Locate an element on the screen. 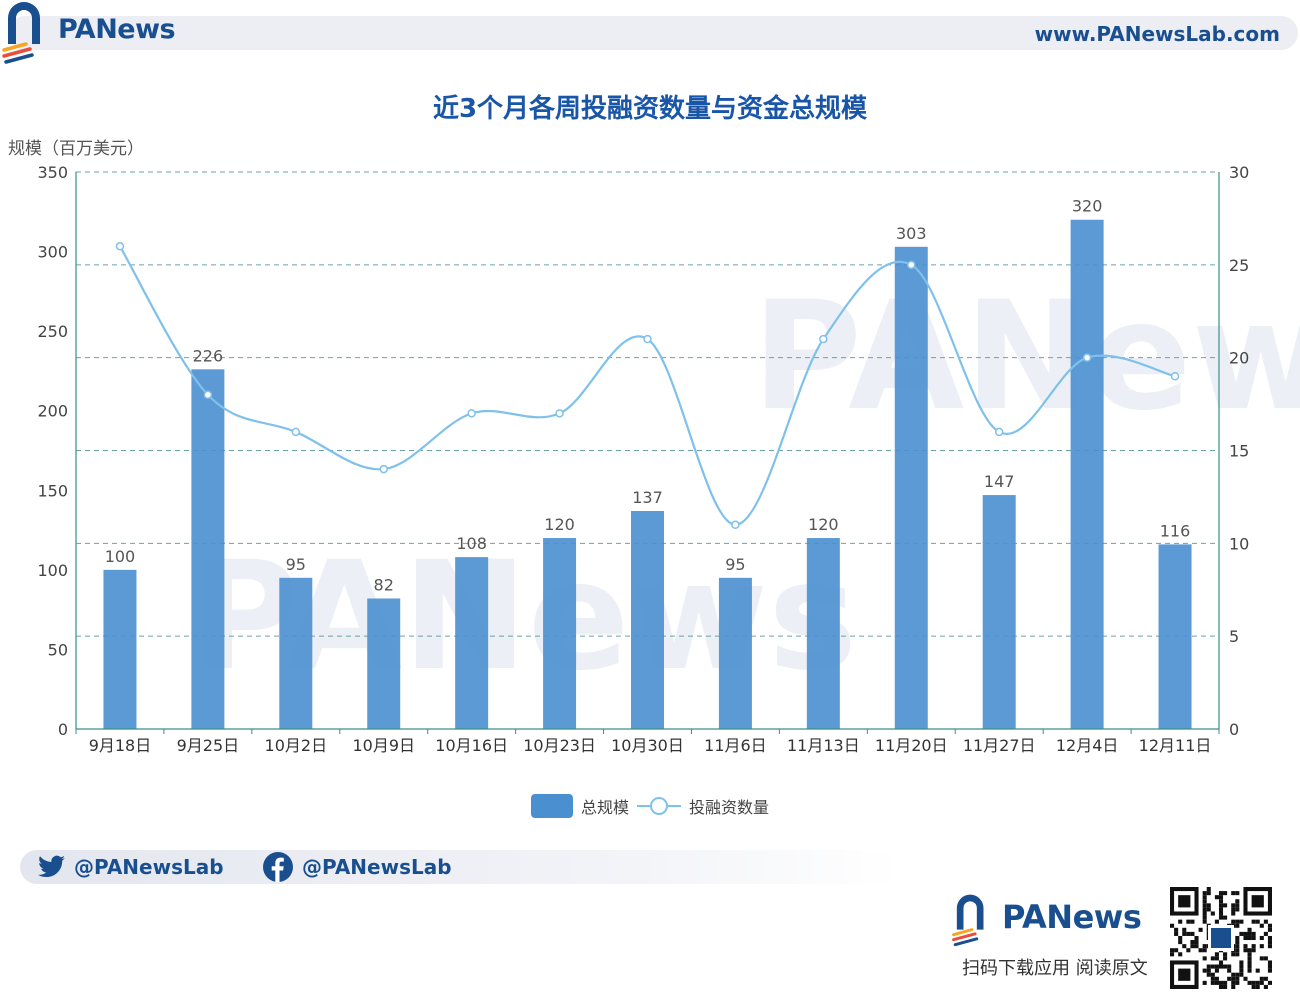  site-url: www.PANewsLab.com is located at coordinates (1157, 34).